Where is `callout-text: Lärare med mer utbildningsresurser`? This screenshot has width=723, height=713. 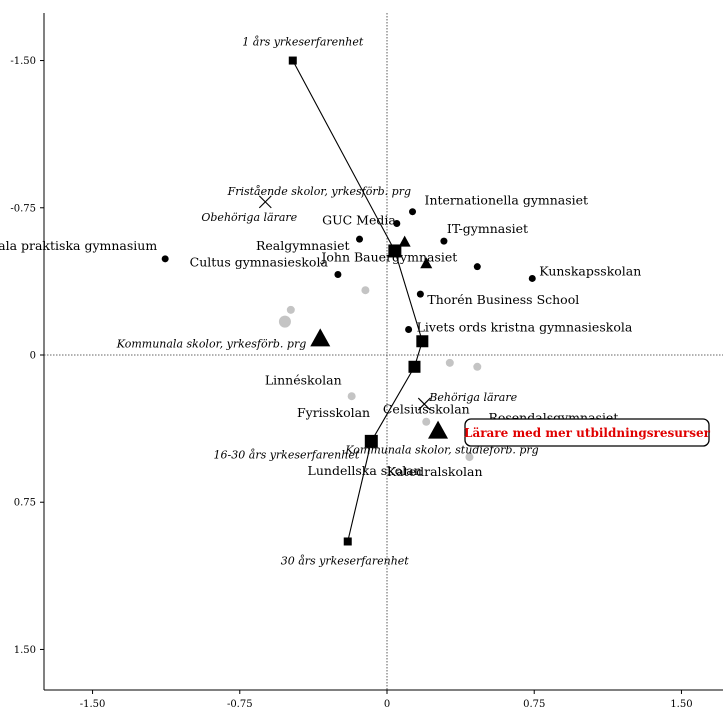 callout-text: Lärare med mer utbildningsresurser is located at coordinates (587, 433).